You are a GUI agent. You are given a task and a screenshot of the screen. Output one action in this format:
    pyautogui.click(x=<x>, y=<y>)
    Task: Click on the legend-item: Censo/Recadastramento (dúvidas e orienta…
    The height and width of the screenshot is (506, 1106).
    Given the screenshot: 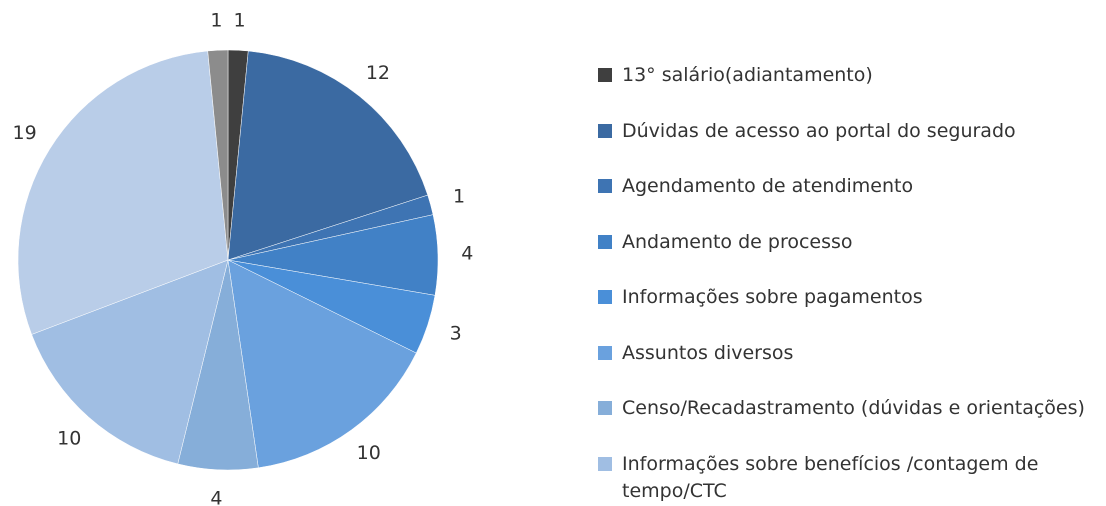 What is the action you would take?
    pyautogui.click(x=848, y=423)
    